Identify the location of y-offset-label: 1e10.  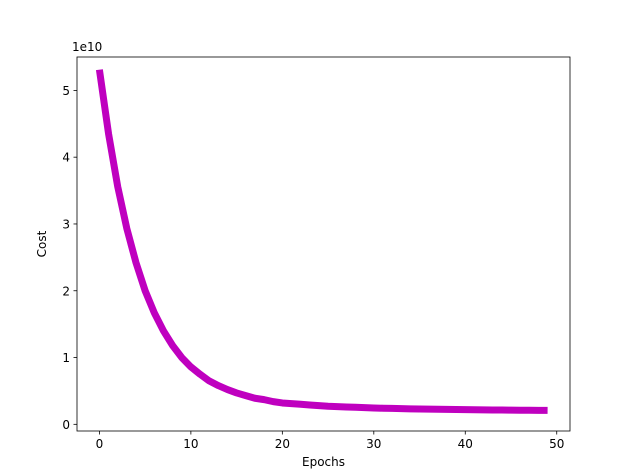
(87, 47).